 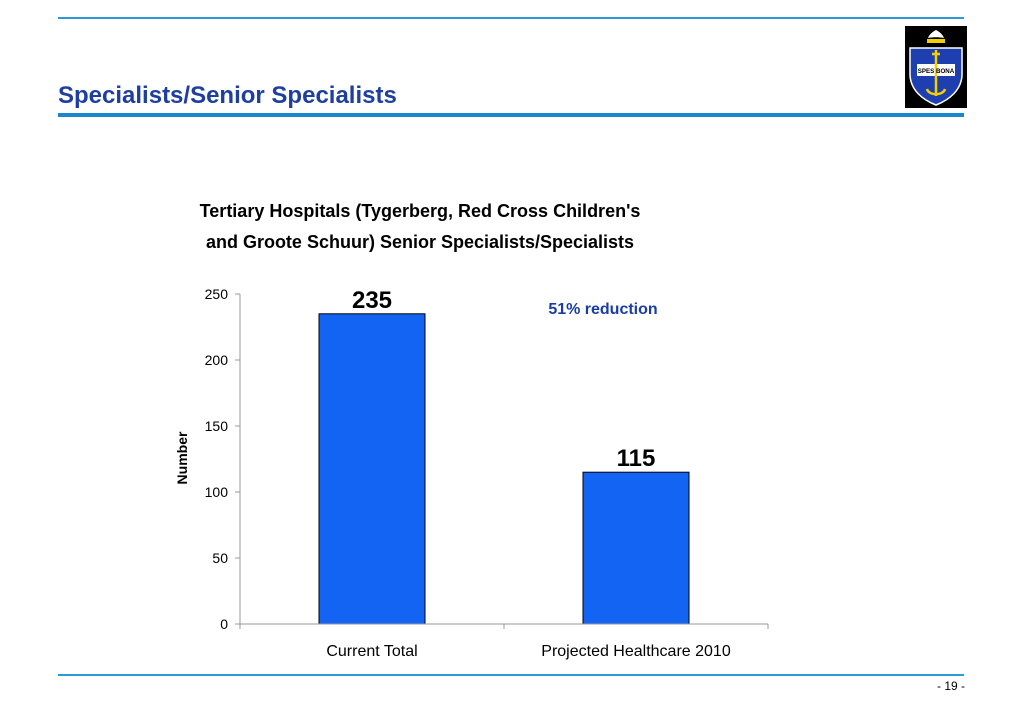 What do you see at coordinates (950, 686) in the screenshot?
I see `page-number: - 19 -` at bounding box center [950, 686].